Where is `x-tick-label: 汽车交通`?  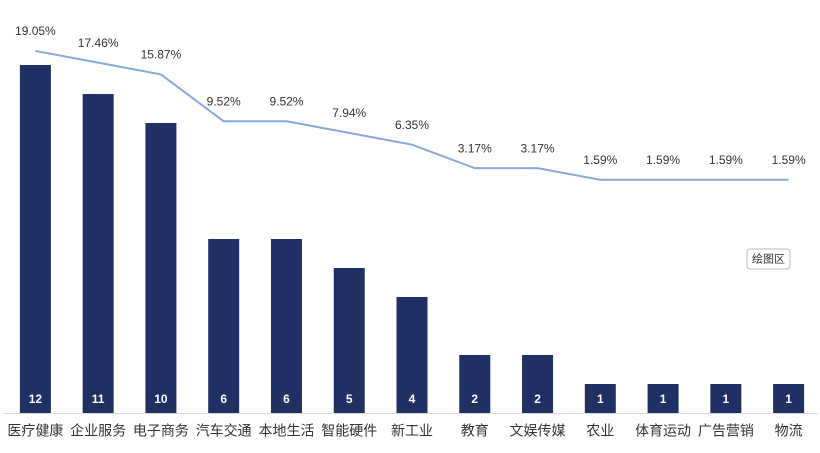 x-tick-label: 汽车交通 is located at coordinates (224, 431).